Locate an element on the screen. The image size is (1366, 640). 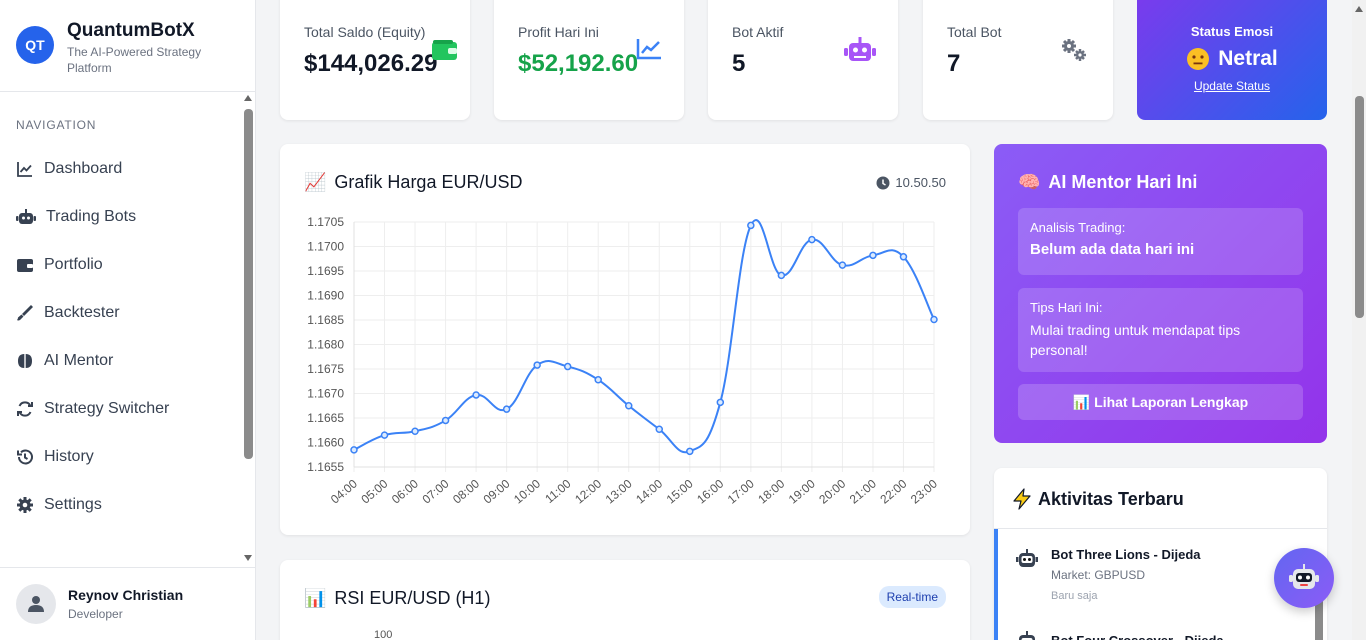
full-report-button: 📊 Lihat Laporan Lengkap is located at coordinates (1160, 402).